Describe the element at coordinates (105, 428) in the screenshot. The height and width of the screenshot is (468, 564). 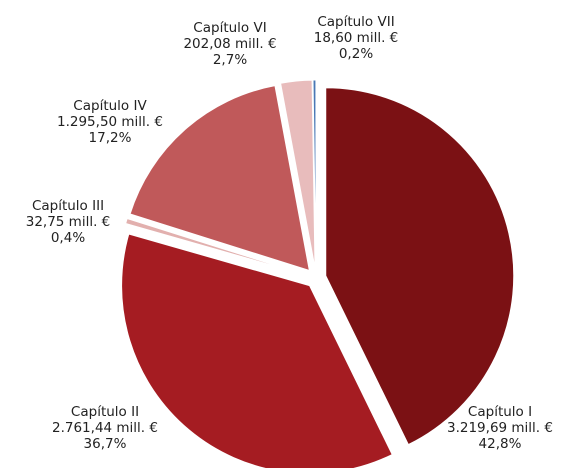
I see `slice-value: 2.761,44 mill. €` at that location.